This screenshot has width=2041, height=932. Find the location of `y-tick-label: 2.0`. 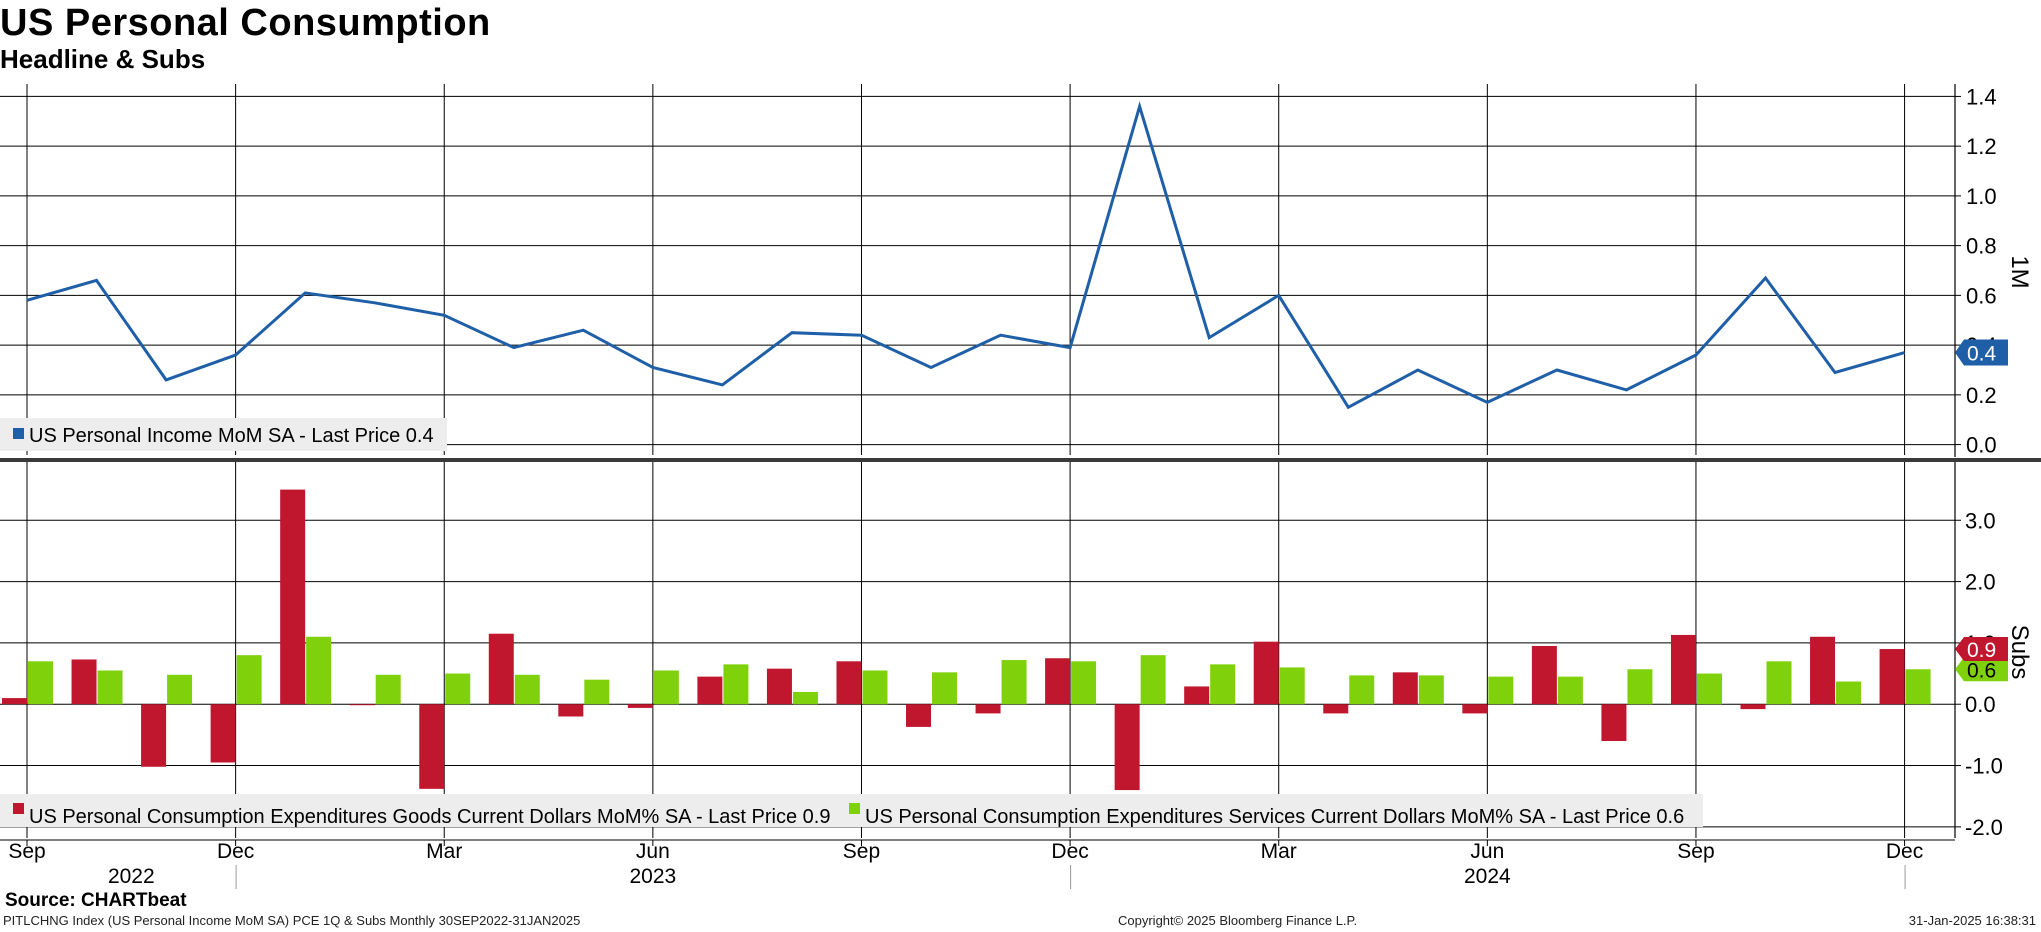

y-tick-label: 2.0 is located at coordinates (1980, 582).